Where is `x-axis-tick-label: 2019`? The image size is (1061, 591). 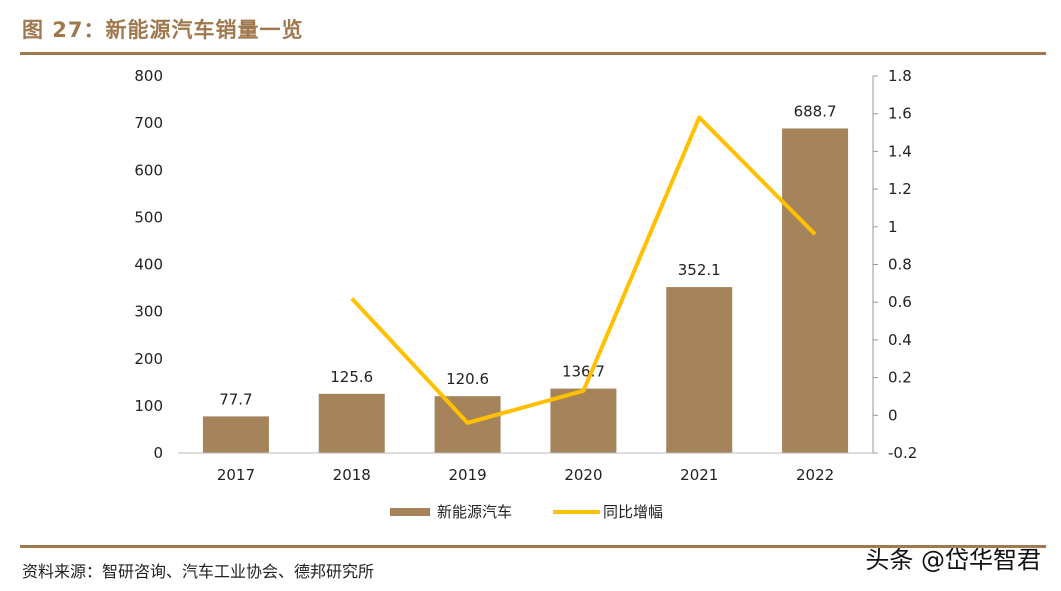 x-axis-tick-label: 2019 is located at coordinates (467, 475).